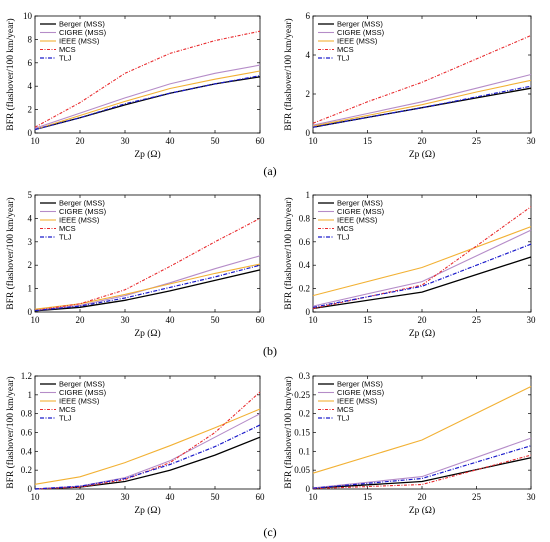 This screenshot has height=542, width=550. Describe the element at coordinates (30, 39) in the screenshot. I see `y-tick-label: 8` at that location.